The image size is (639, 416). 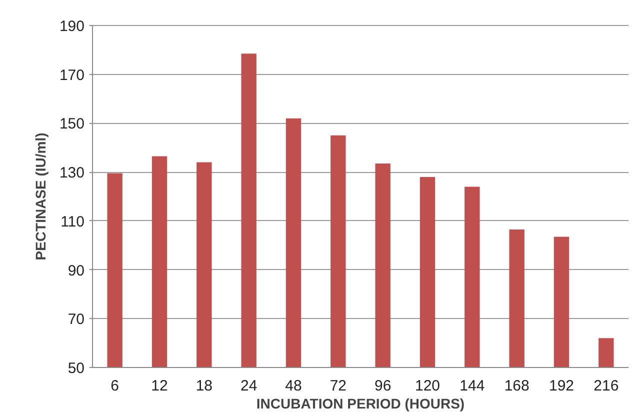 What do you see at coordinates (249, 386) in the screenshot?
I see `x-tick-label: 24` at bounding box center [249, 386].